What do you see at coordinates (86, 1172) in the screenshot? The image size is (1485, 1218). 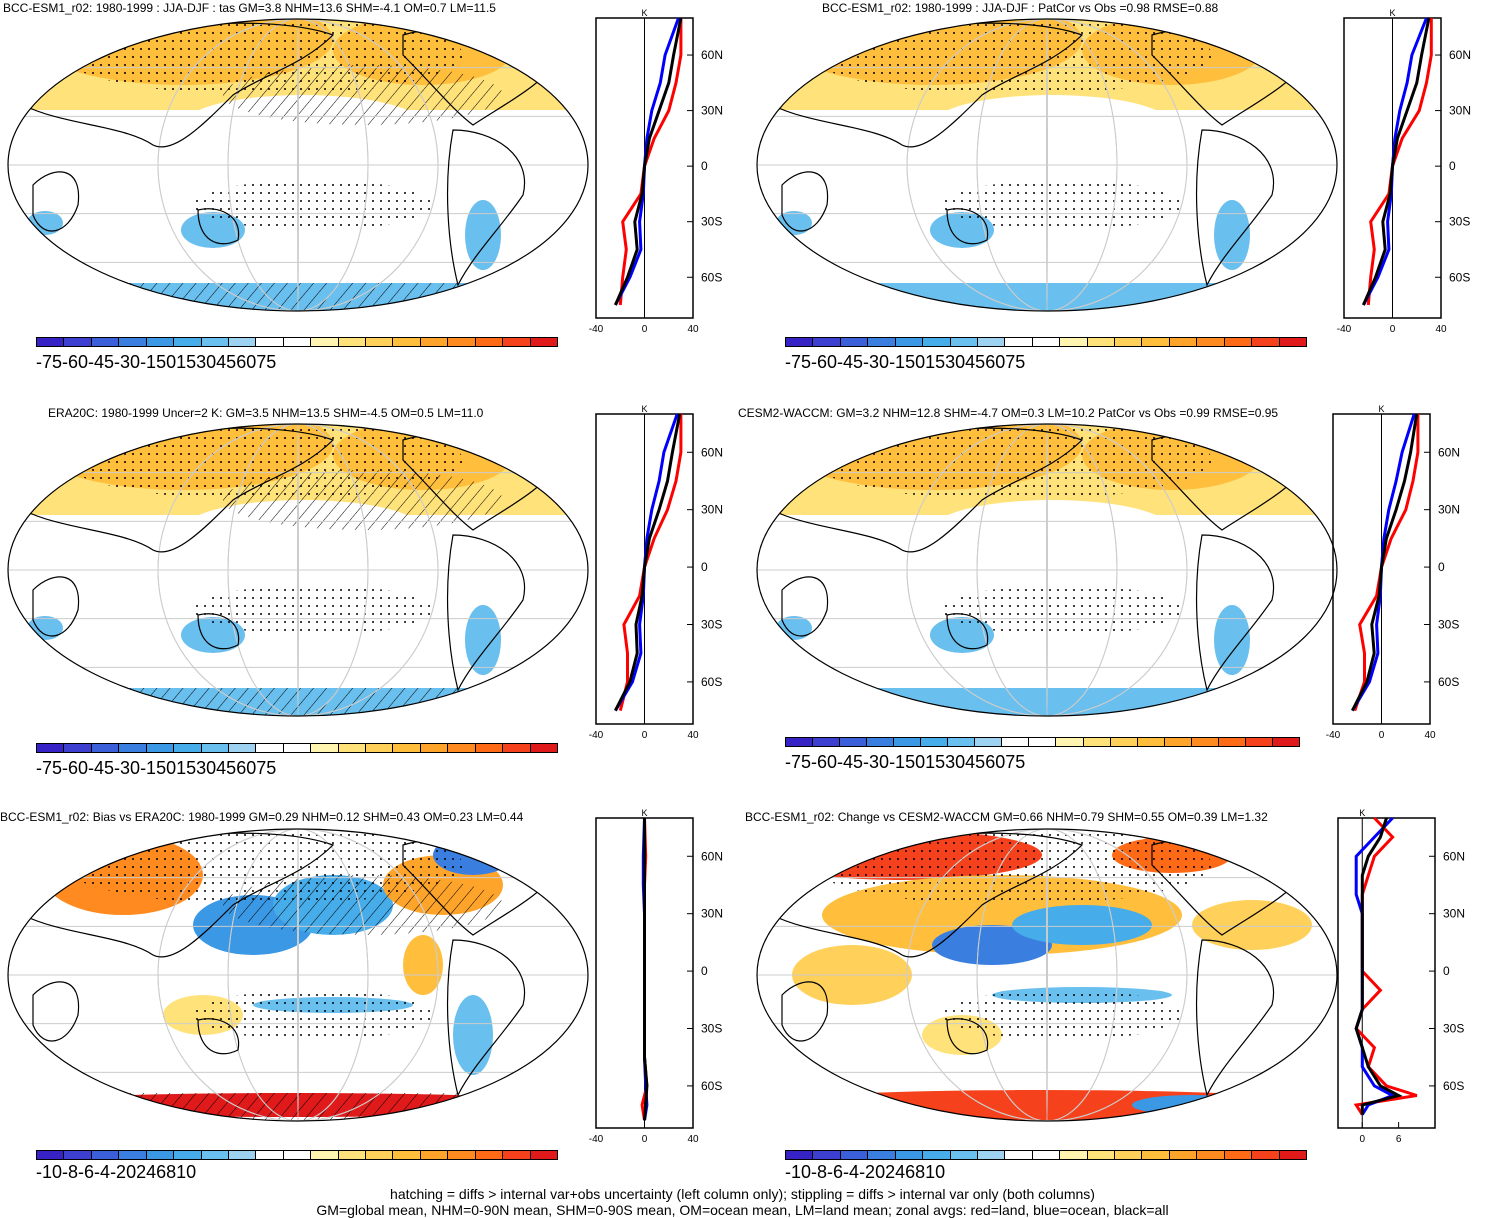 I see `colorbar-tick: -6` at bounding box center [86, 1172].